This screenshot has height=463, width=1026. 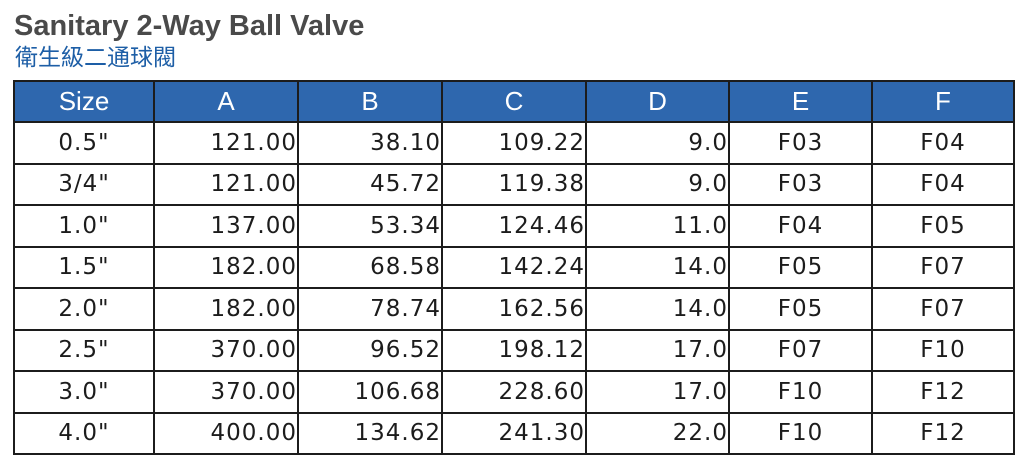 I want to click on table-row: 3/4" 121.00 45.72 119.38 9.0 F03 F04, so click(x=514, y=184).